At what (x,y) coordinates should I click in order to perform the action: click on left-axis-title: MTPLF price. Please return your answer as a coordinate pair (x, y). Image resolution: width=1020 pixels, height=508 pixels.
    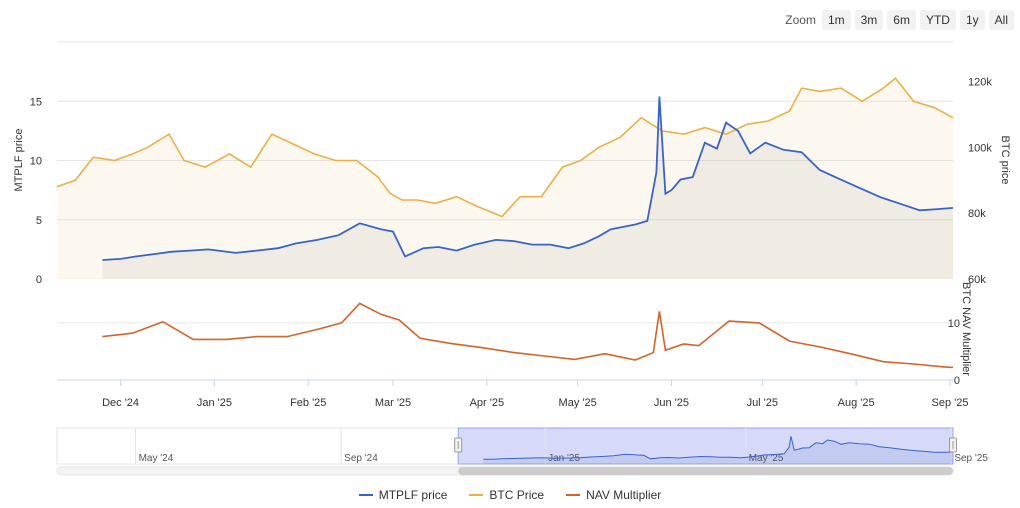
    Looking at the image, I should click on (19, 160).